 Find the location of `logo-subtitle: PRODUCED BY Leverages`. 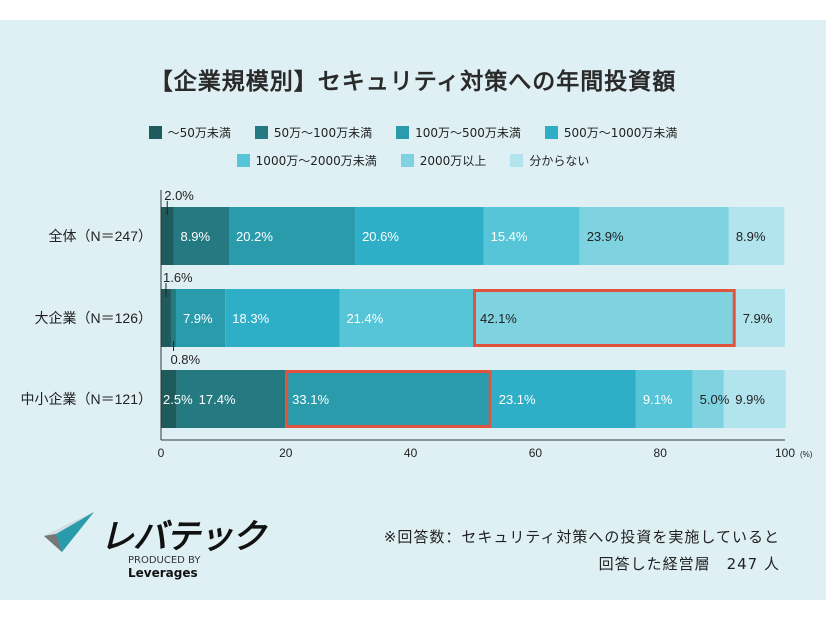

logo-subtitle: PRODUCED BY Leverages is located at coordinates (200, 567).